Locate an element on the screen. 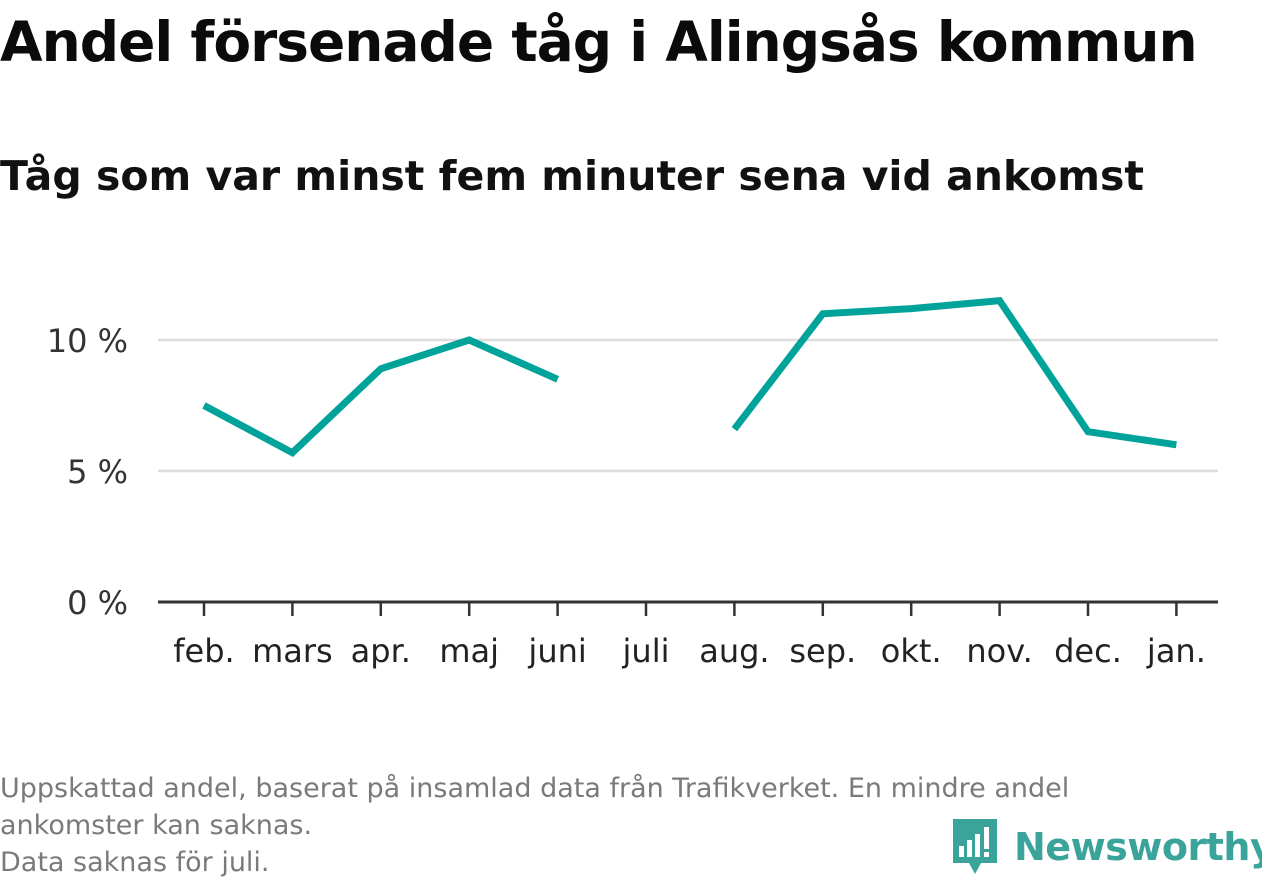 The width and height of the screenshot is (1262, 881). gridlines is located at coordinates (688, 405).